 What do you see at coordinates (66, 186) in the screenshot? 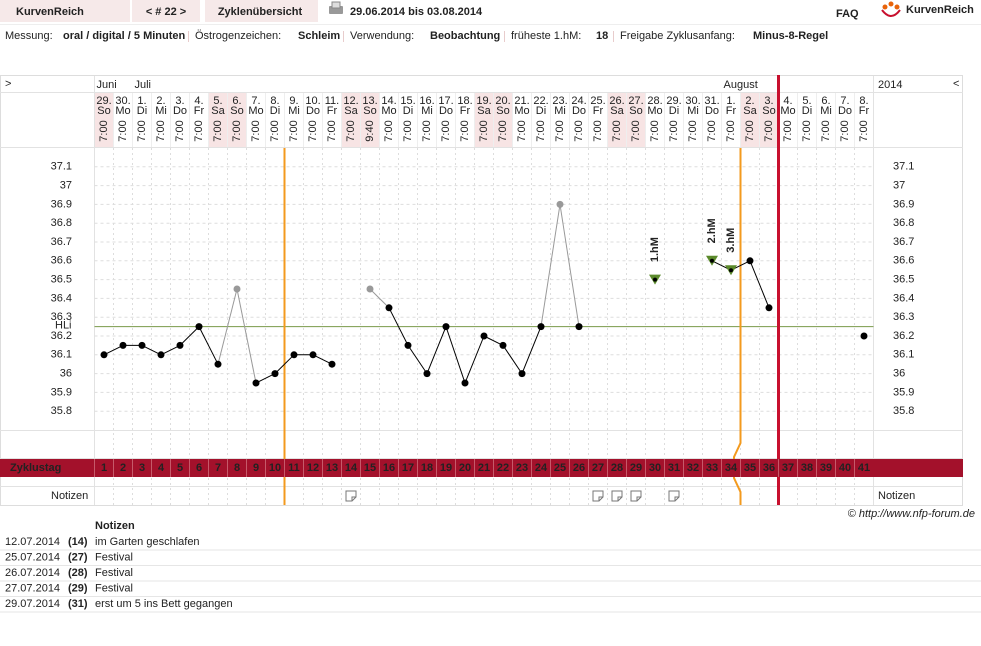
I see `y-tick-label: 37` at bounding box center [66, 186].